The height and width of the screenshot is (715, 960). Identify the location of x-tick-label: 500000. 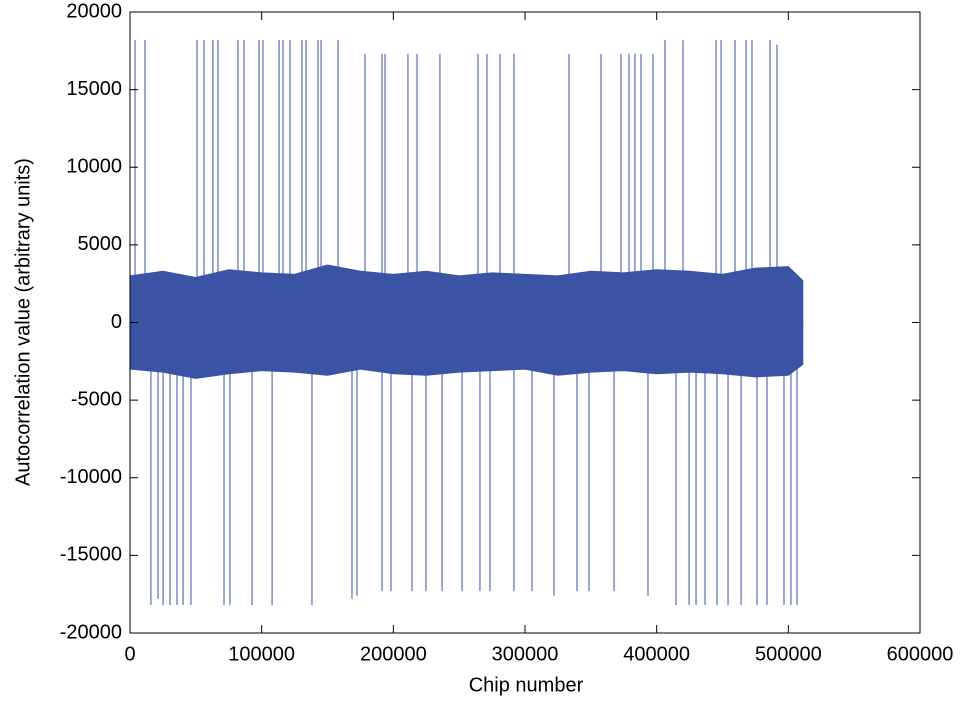
(788, 654).